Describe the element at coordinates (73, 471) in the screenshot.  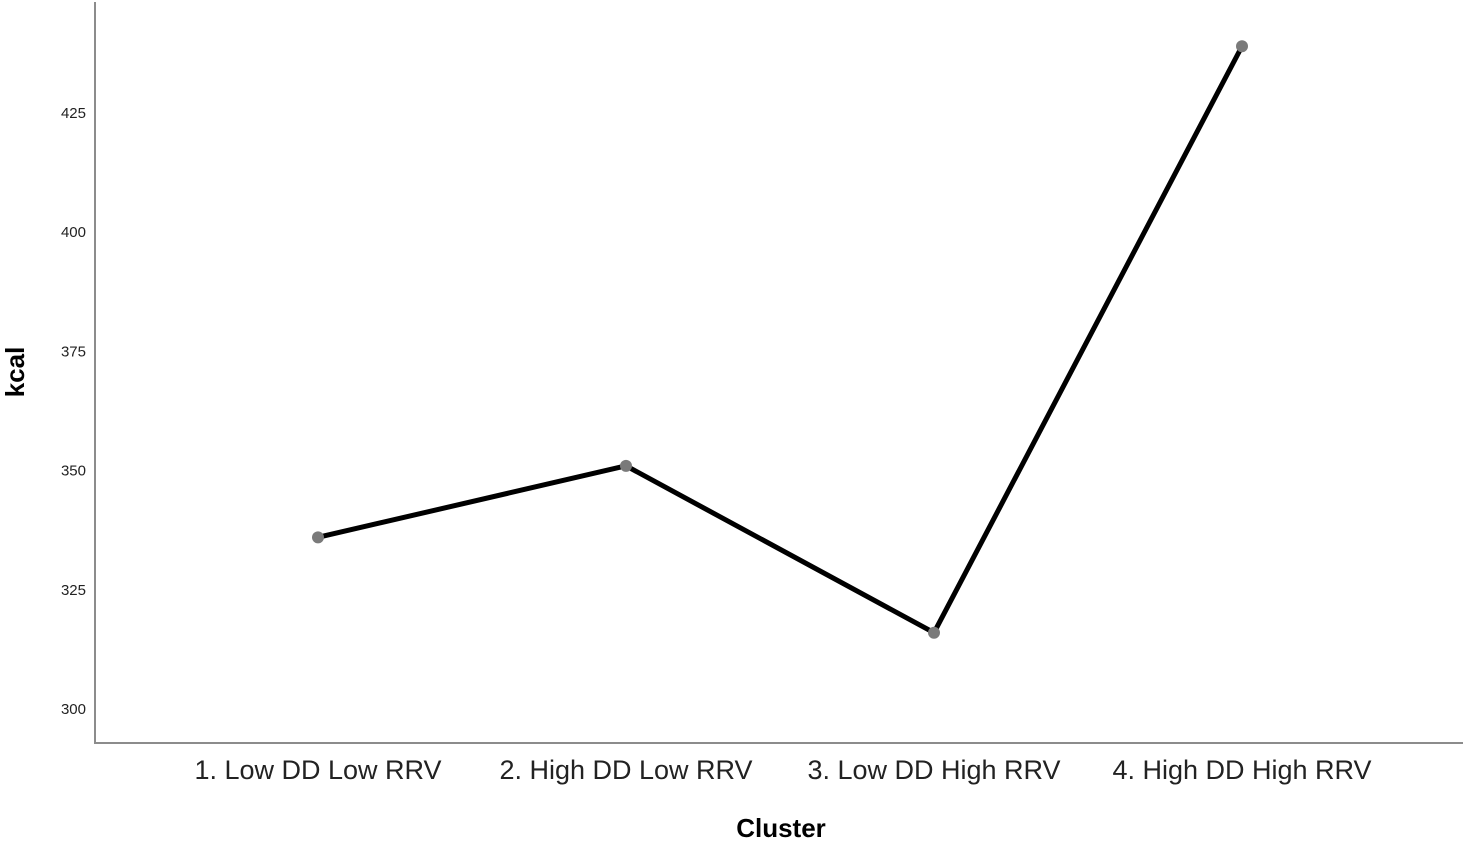
I see `y-tick-label: 350` at that location.